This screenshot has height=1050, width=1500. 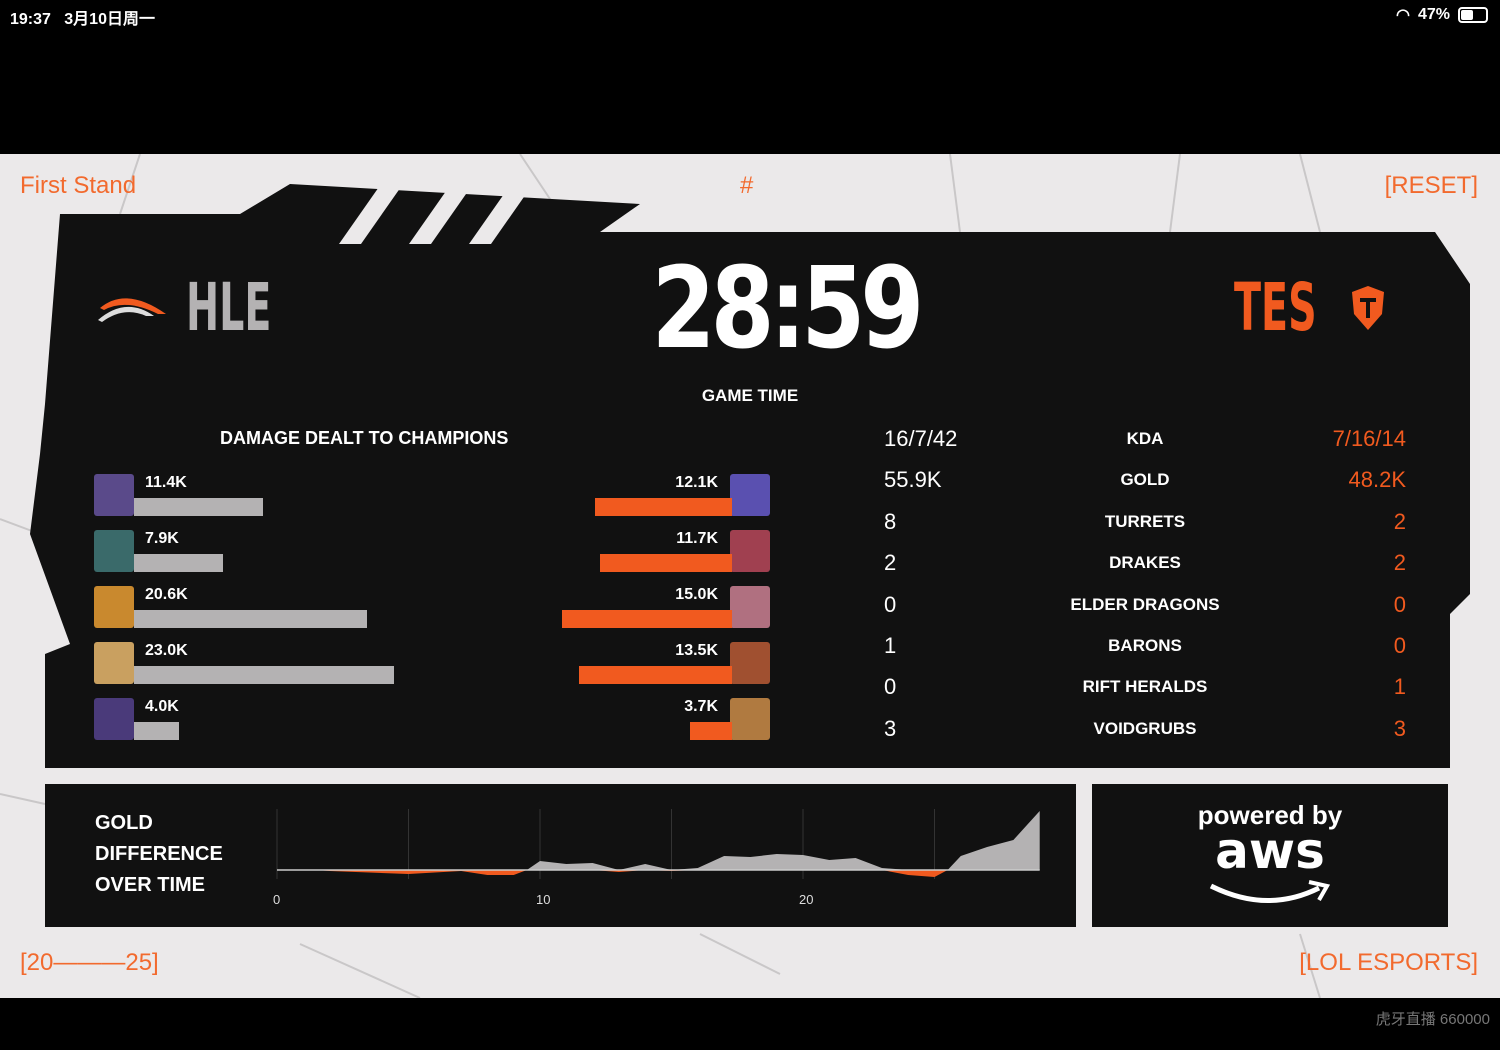 I want to click on battery-icon, so click(x=1473, y=15).